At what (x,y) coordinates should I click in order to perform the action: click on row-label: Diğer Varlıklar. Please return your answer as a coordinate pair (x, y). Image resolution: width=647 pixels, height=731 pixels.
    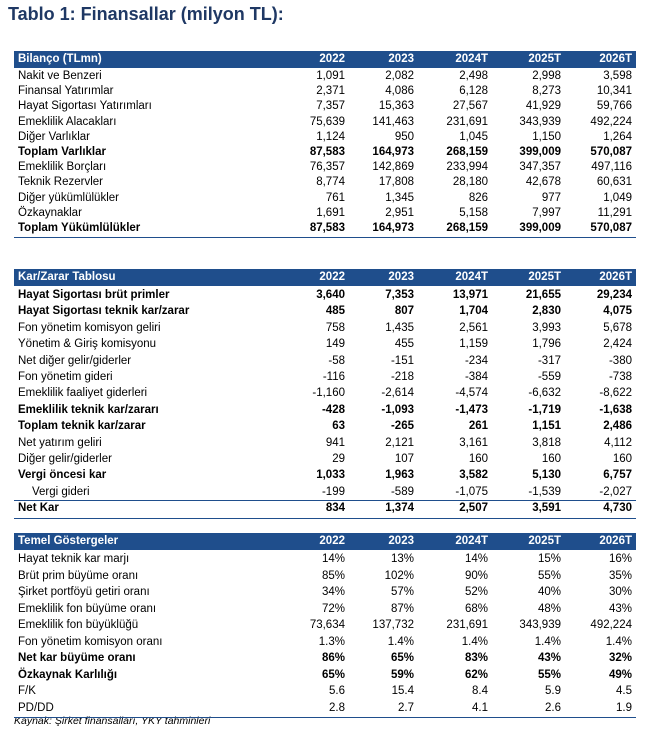
    Looking at the image, I should click on (54, 136).